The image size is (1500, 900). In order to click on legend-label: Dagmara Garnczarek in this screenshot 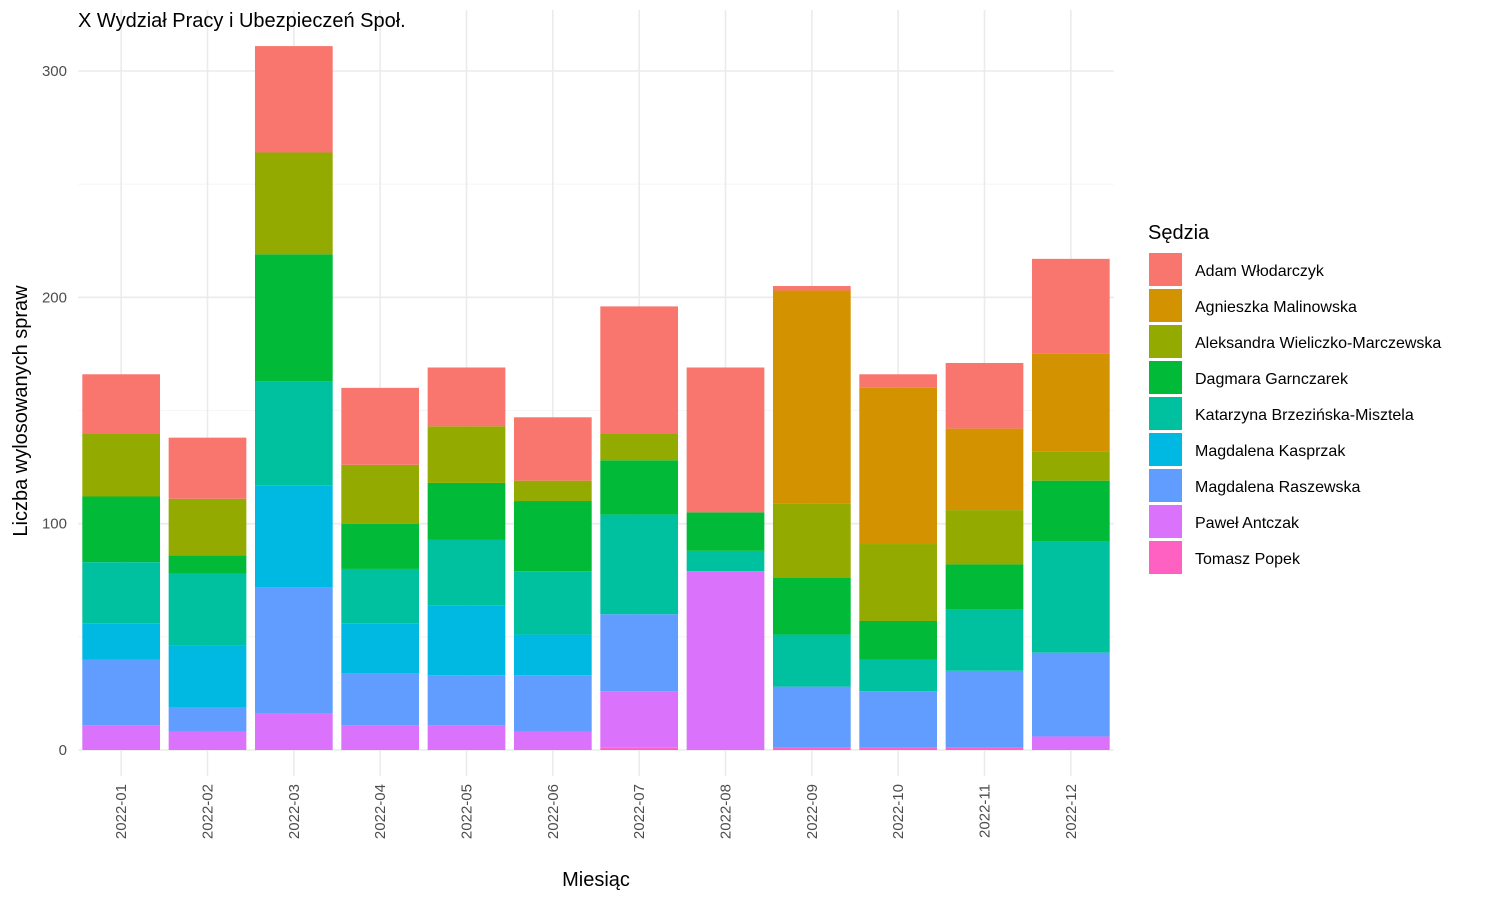, I will do `click(1272, 379)`.